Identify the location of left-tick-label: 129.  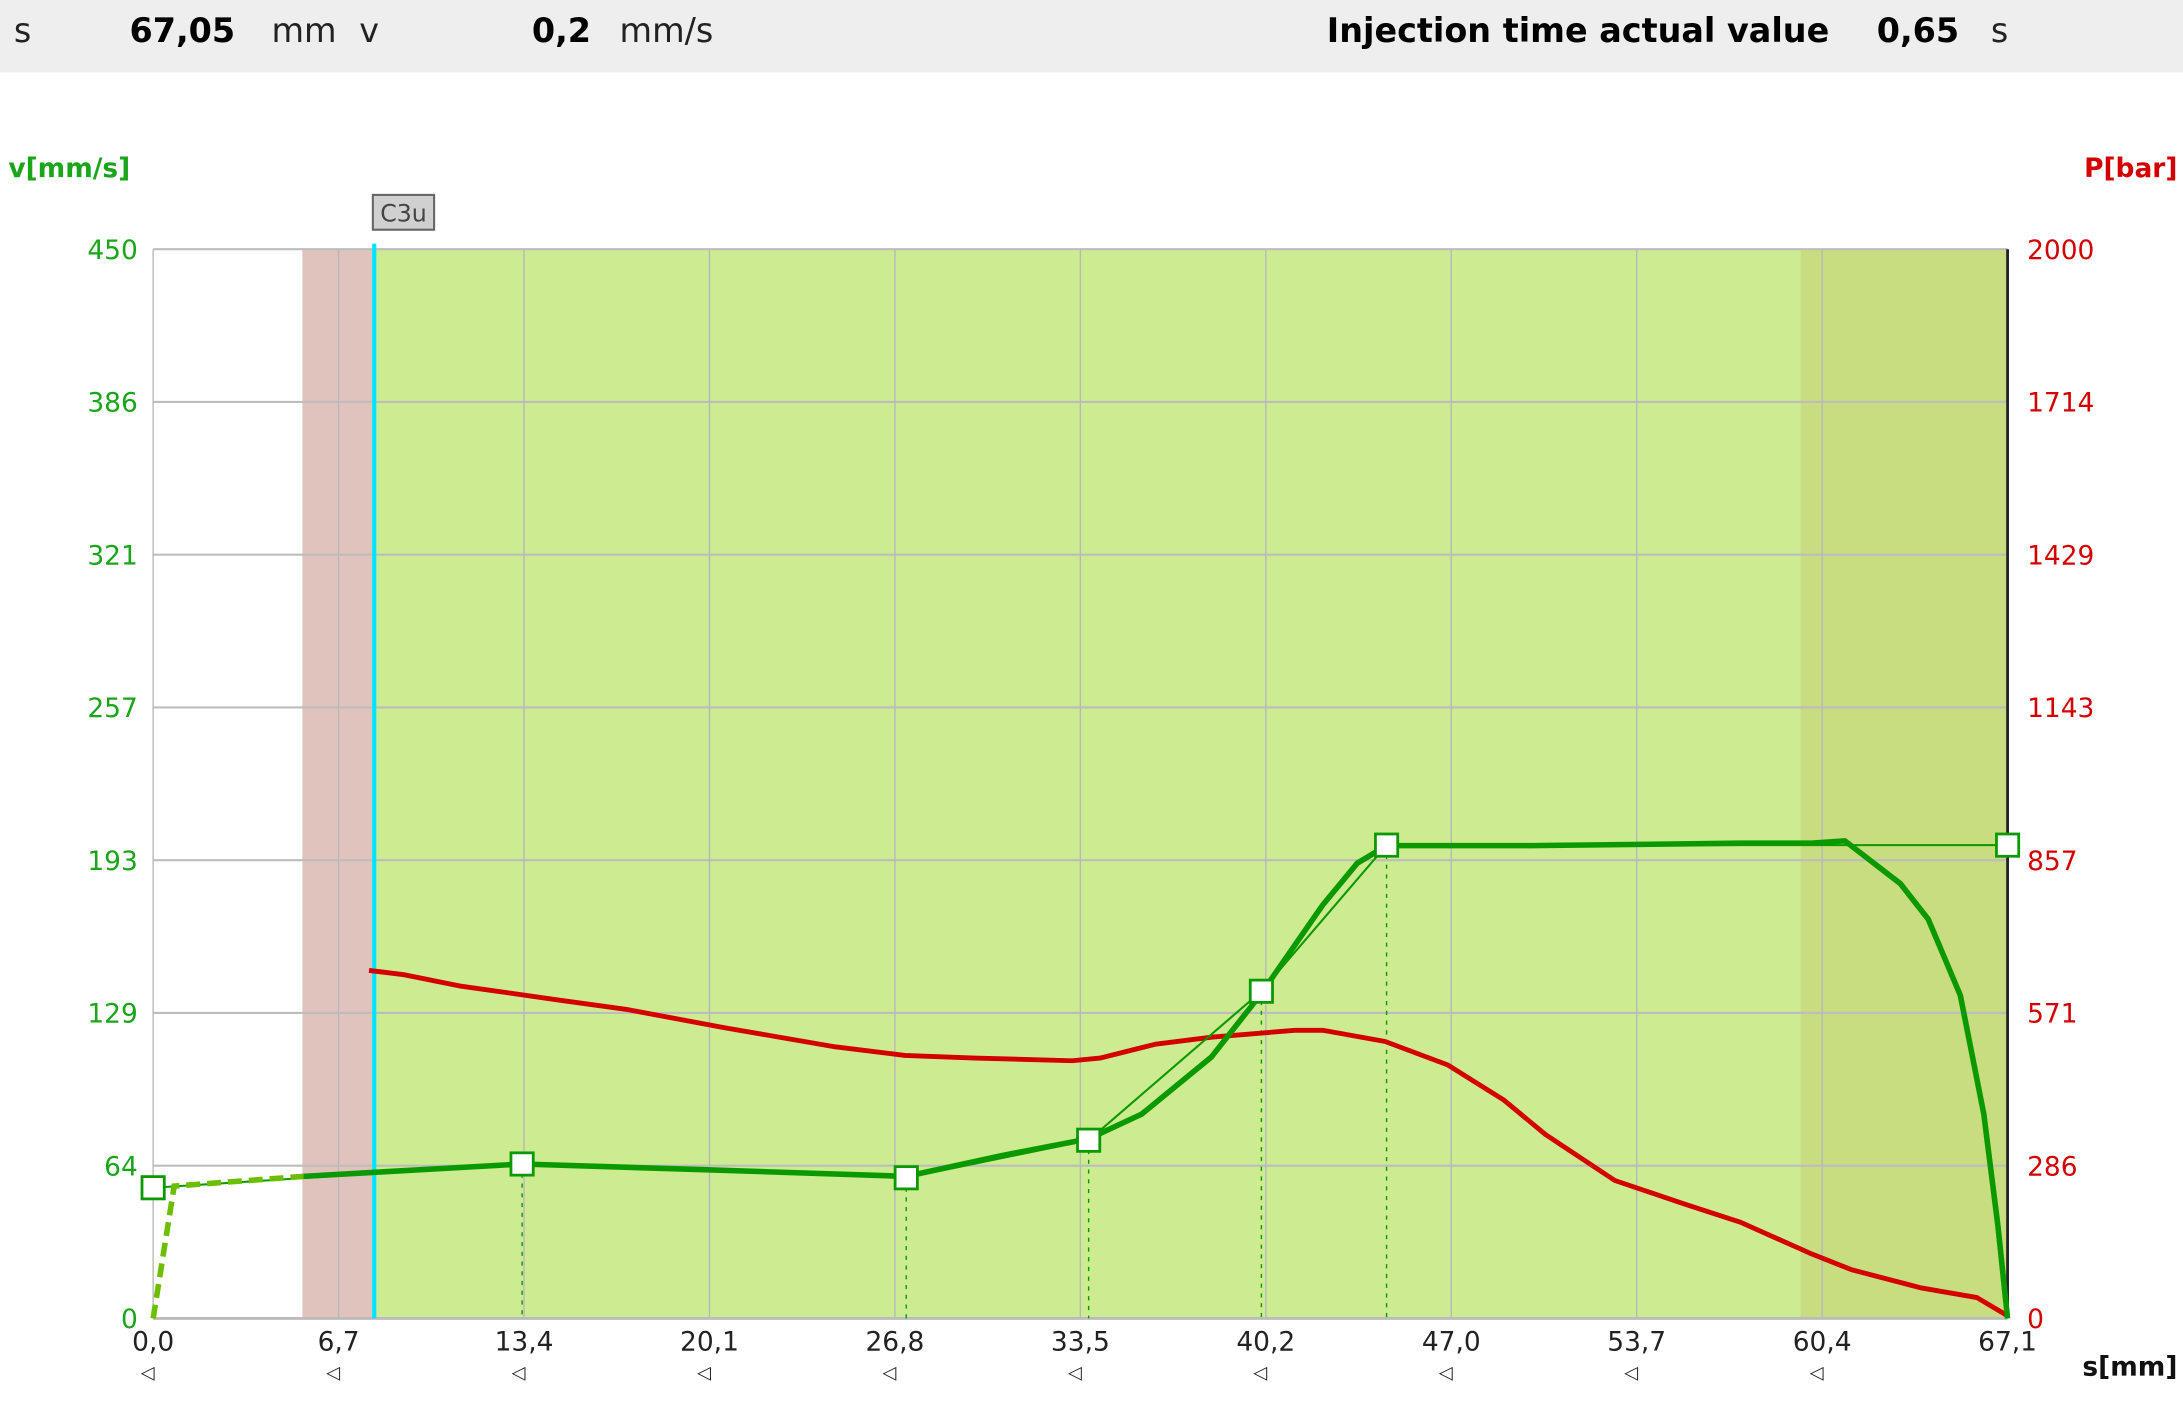
(112, 1014).